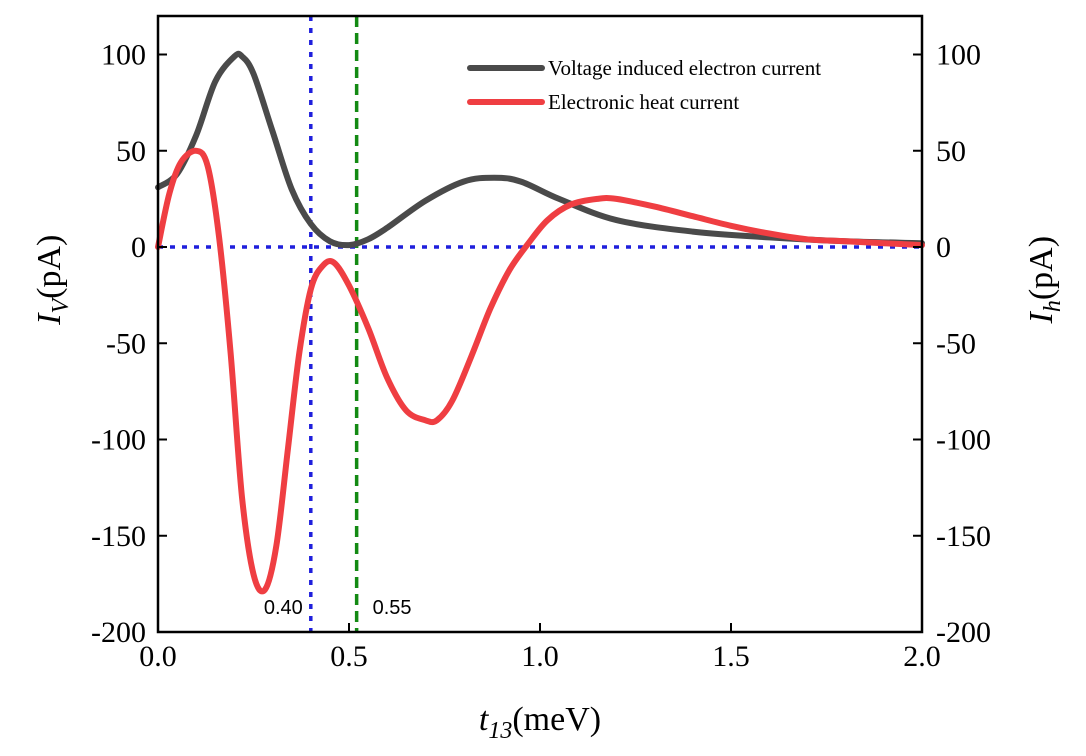 This screenshot has width=1086, height=756. Describe the element at coordinates (131, 151) in the screenshot. I see `left-y-tick-label: 50` at that location.